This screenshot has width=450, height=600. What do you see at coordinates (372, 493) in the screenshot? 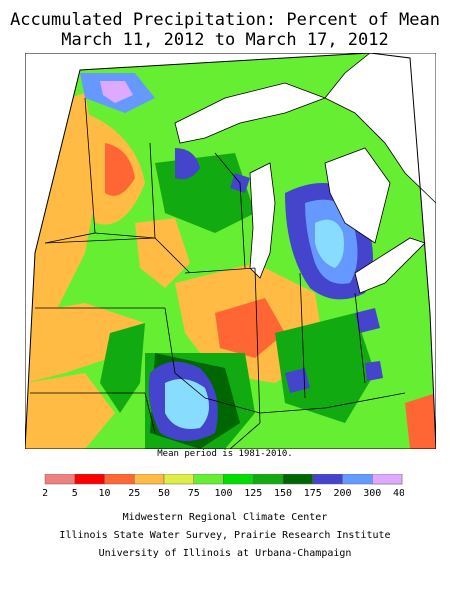
I see `legend-label: 300` at bounding box center [372, 493].